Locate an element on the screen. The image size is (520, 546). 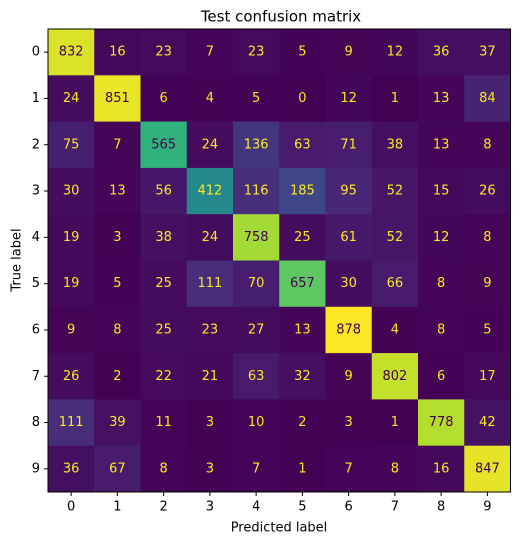
cell-label: 1 is located at coordinates (395, 422).